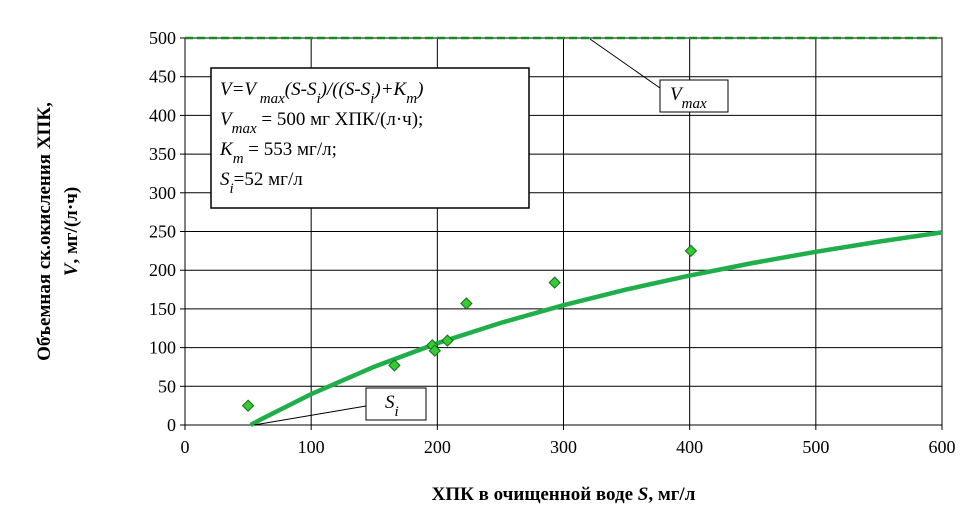 The height and width of the screenshot is (516, 978). Describe the element at coordinates (171, 425) in the screenshot. I see `y-tick-label: 0` at that location.